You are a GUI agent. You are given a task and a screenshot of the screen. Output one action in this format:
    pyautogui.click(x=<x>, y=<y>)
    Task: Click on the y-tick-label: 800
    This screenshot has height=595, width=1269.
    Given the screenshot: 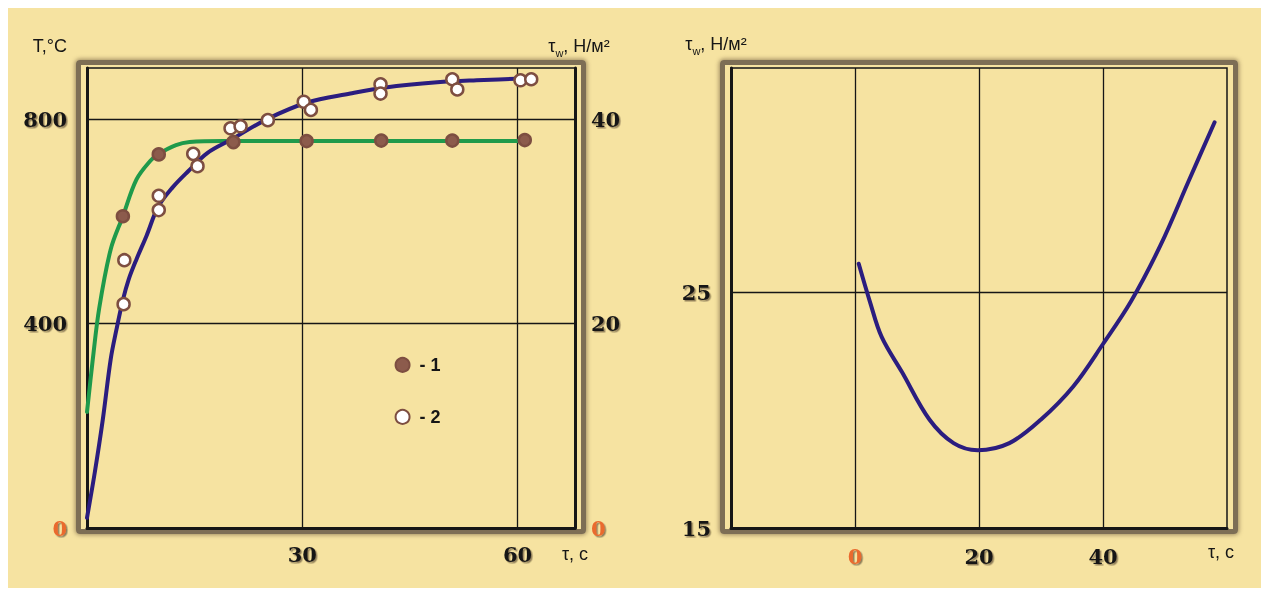 What is the action you would take?
    pyautogui.click(x=45, y=119)
    